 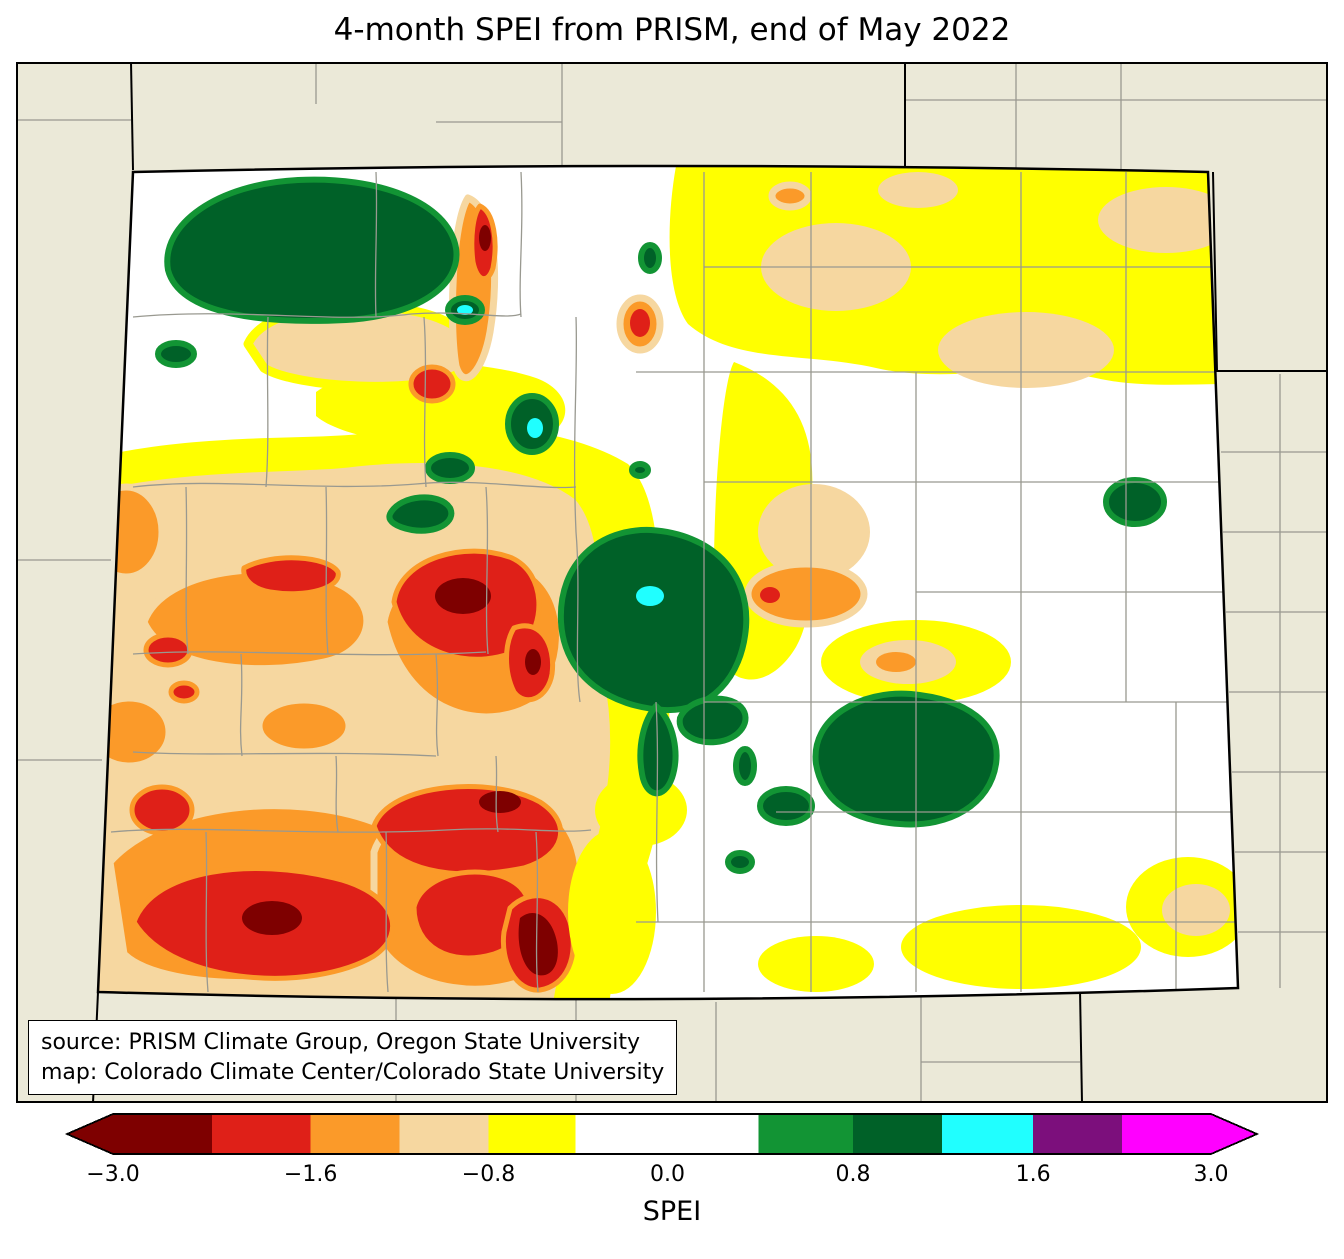 I want to click on colorbar-tick-label: −3.0, so click(x=113, y=1174).